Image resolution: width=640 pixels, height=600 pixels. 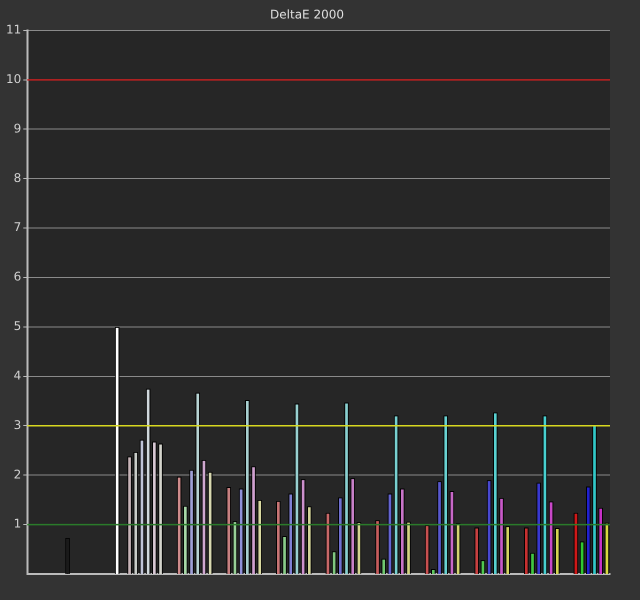 What do you see at coordinates (18, 474) in the screenshot?
I see `y-tick-label: 2` at bounding box center [18, 474].